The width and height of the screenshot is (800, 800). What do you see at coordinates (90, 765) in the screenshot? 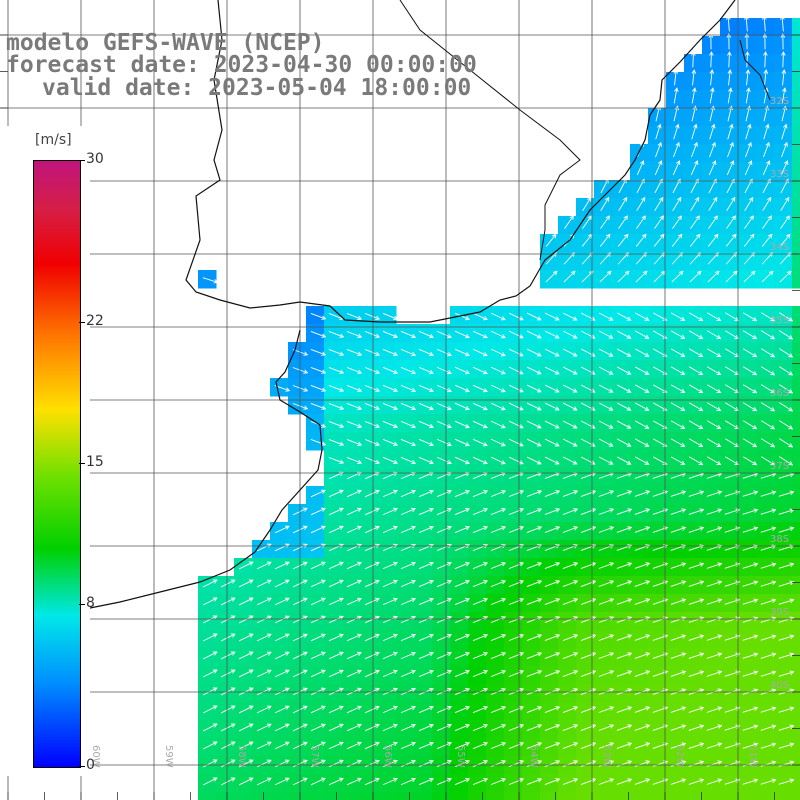
I see `colorbar-tick-label: 0` at bounding box center [90, 765].